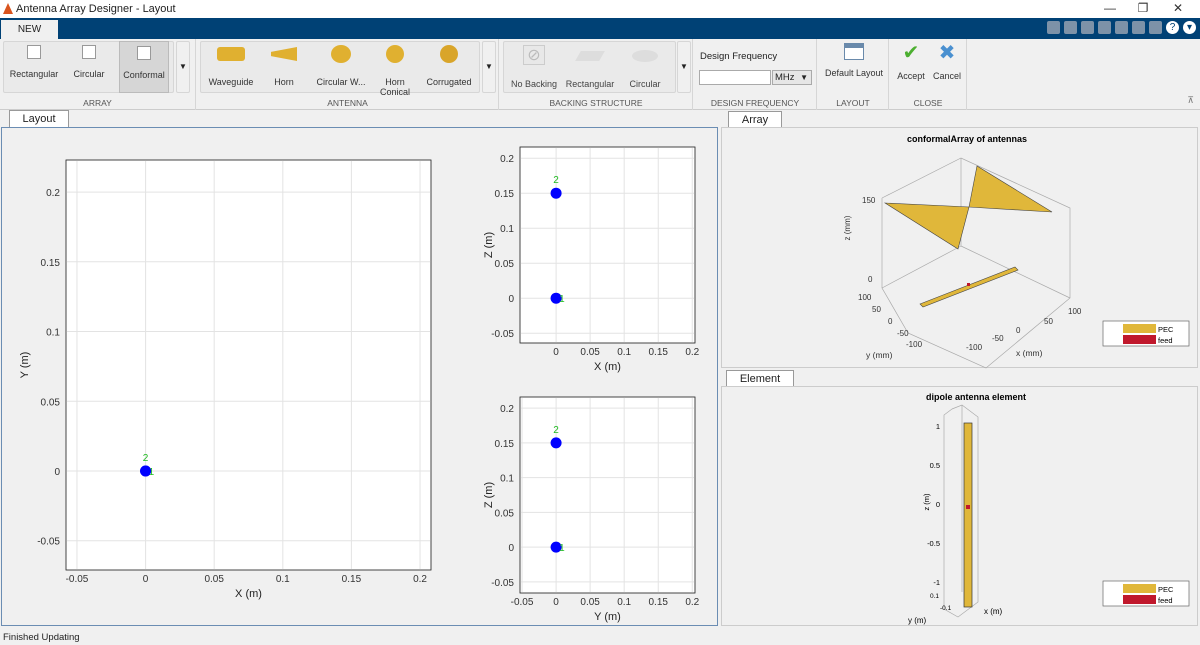 Image resolution: width=1200 pixels, height=645 pixels. What do you see at coordinates (755, 103) in the screenshot?
I see `frequency-section-label: DESIGN FREQUENCY` at bounding box center [755, 103].